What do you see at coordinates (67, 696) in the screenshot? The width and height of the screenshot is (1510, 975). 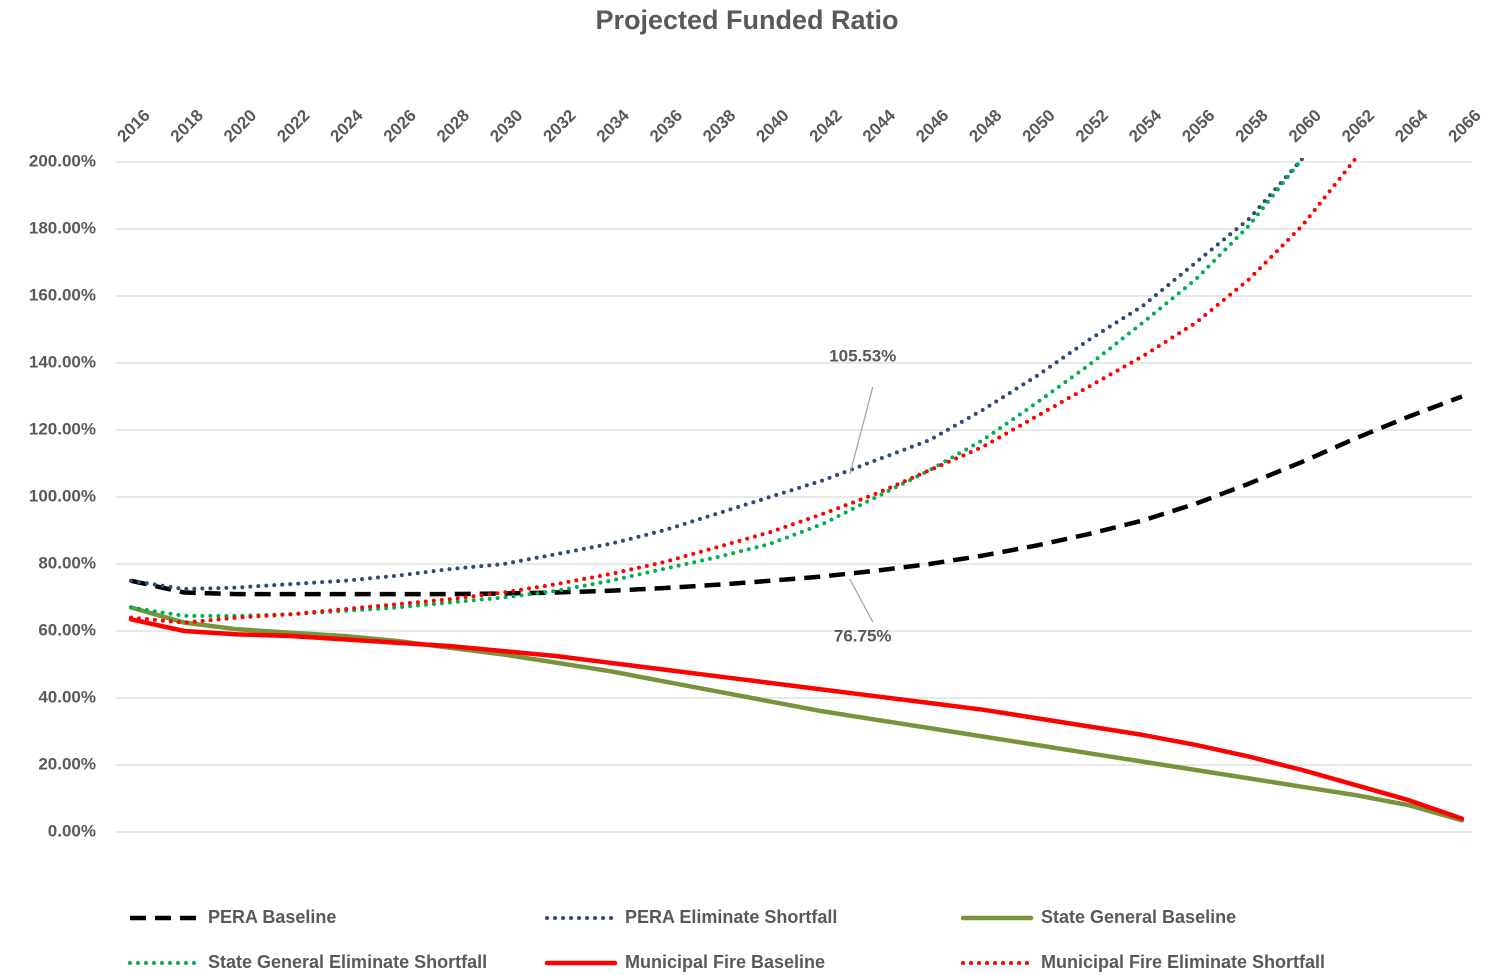 I see `y-tick-label: 40.00%` at bounding box center [67, 696].